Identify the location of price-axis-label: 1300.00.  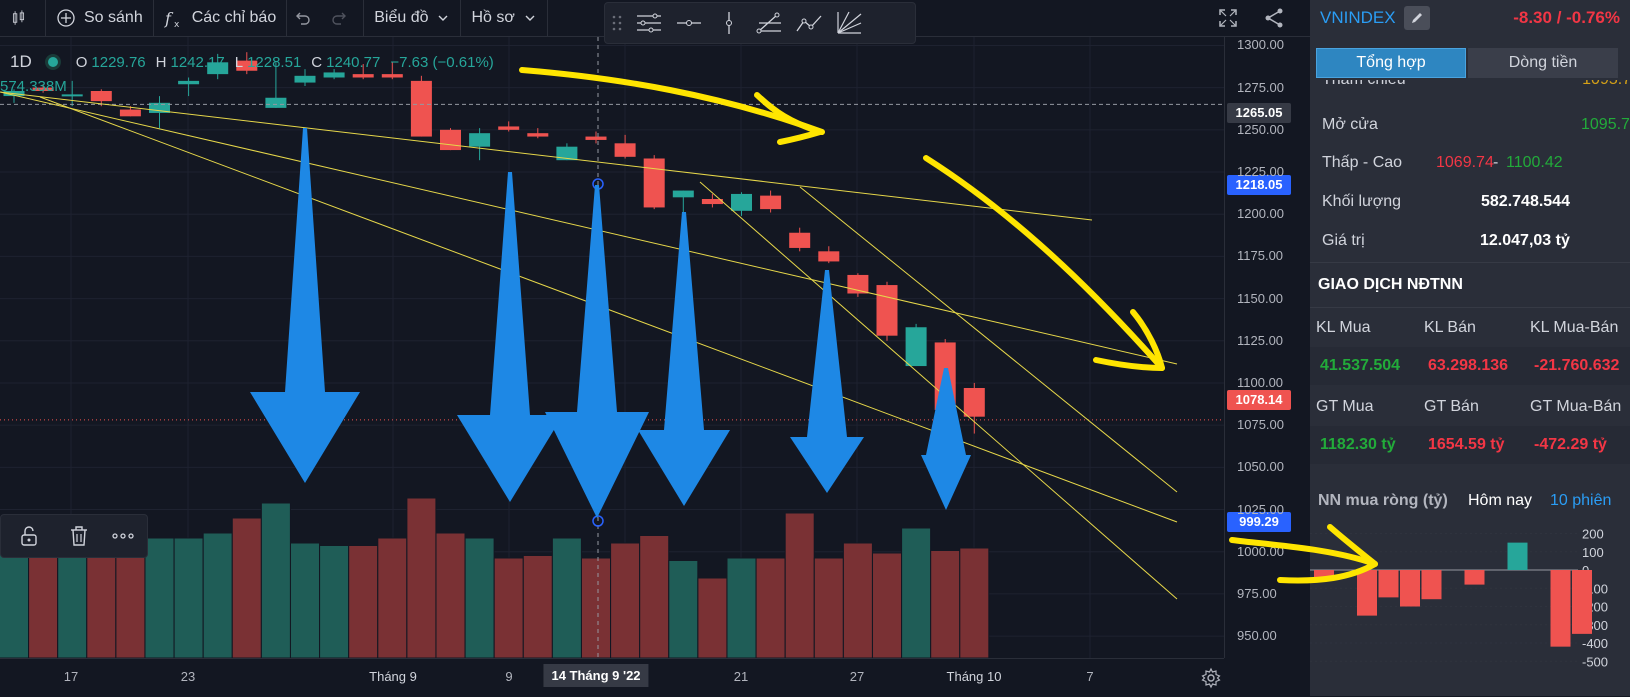
(1260, 45).